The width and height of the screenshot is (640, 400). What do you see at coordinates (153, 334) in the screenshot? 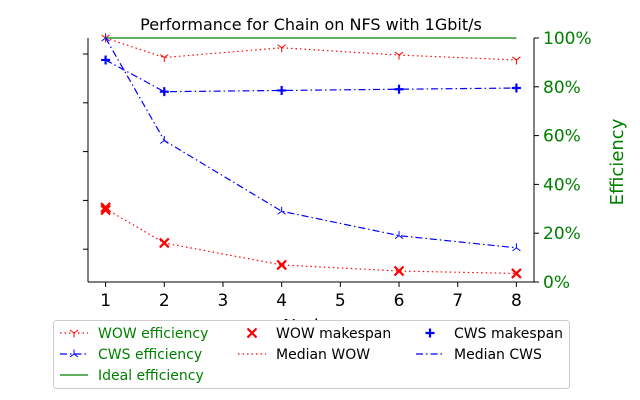
I see `legend-label: WOW efficiency` at bounding box center [153, 334].